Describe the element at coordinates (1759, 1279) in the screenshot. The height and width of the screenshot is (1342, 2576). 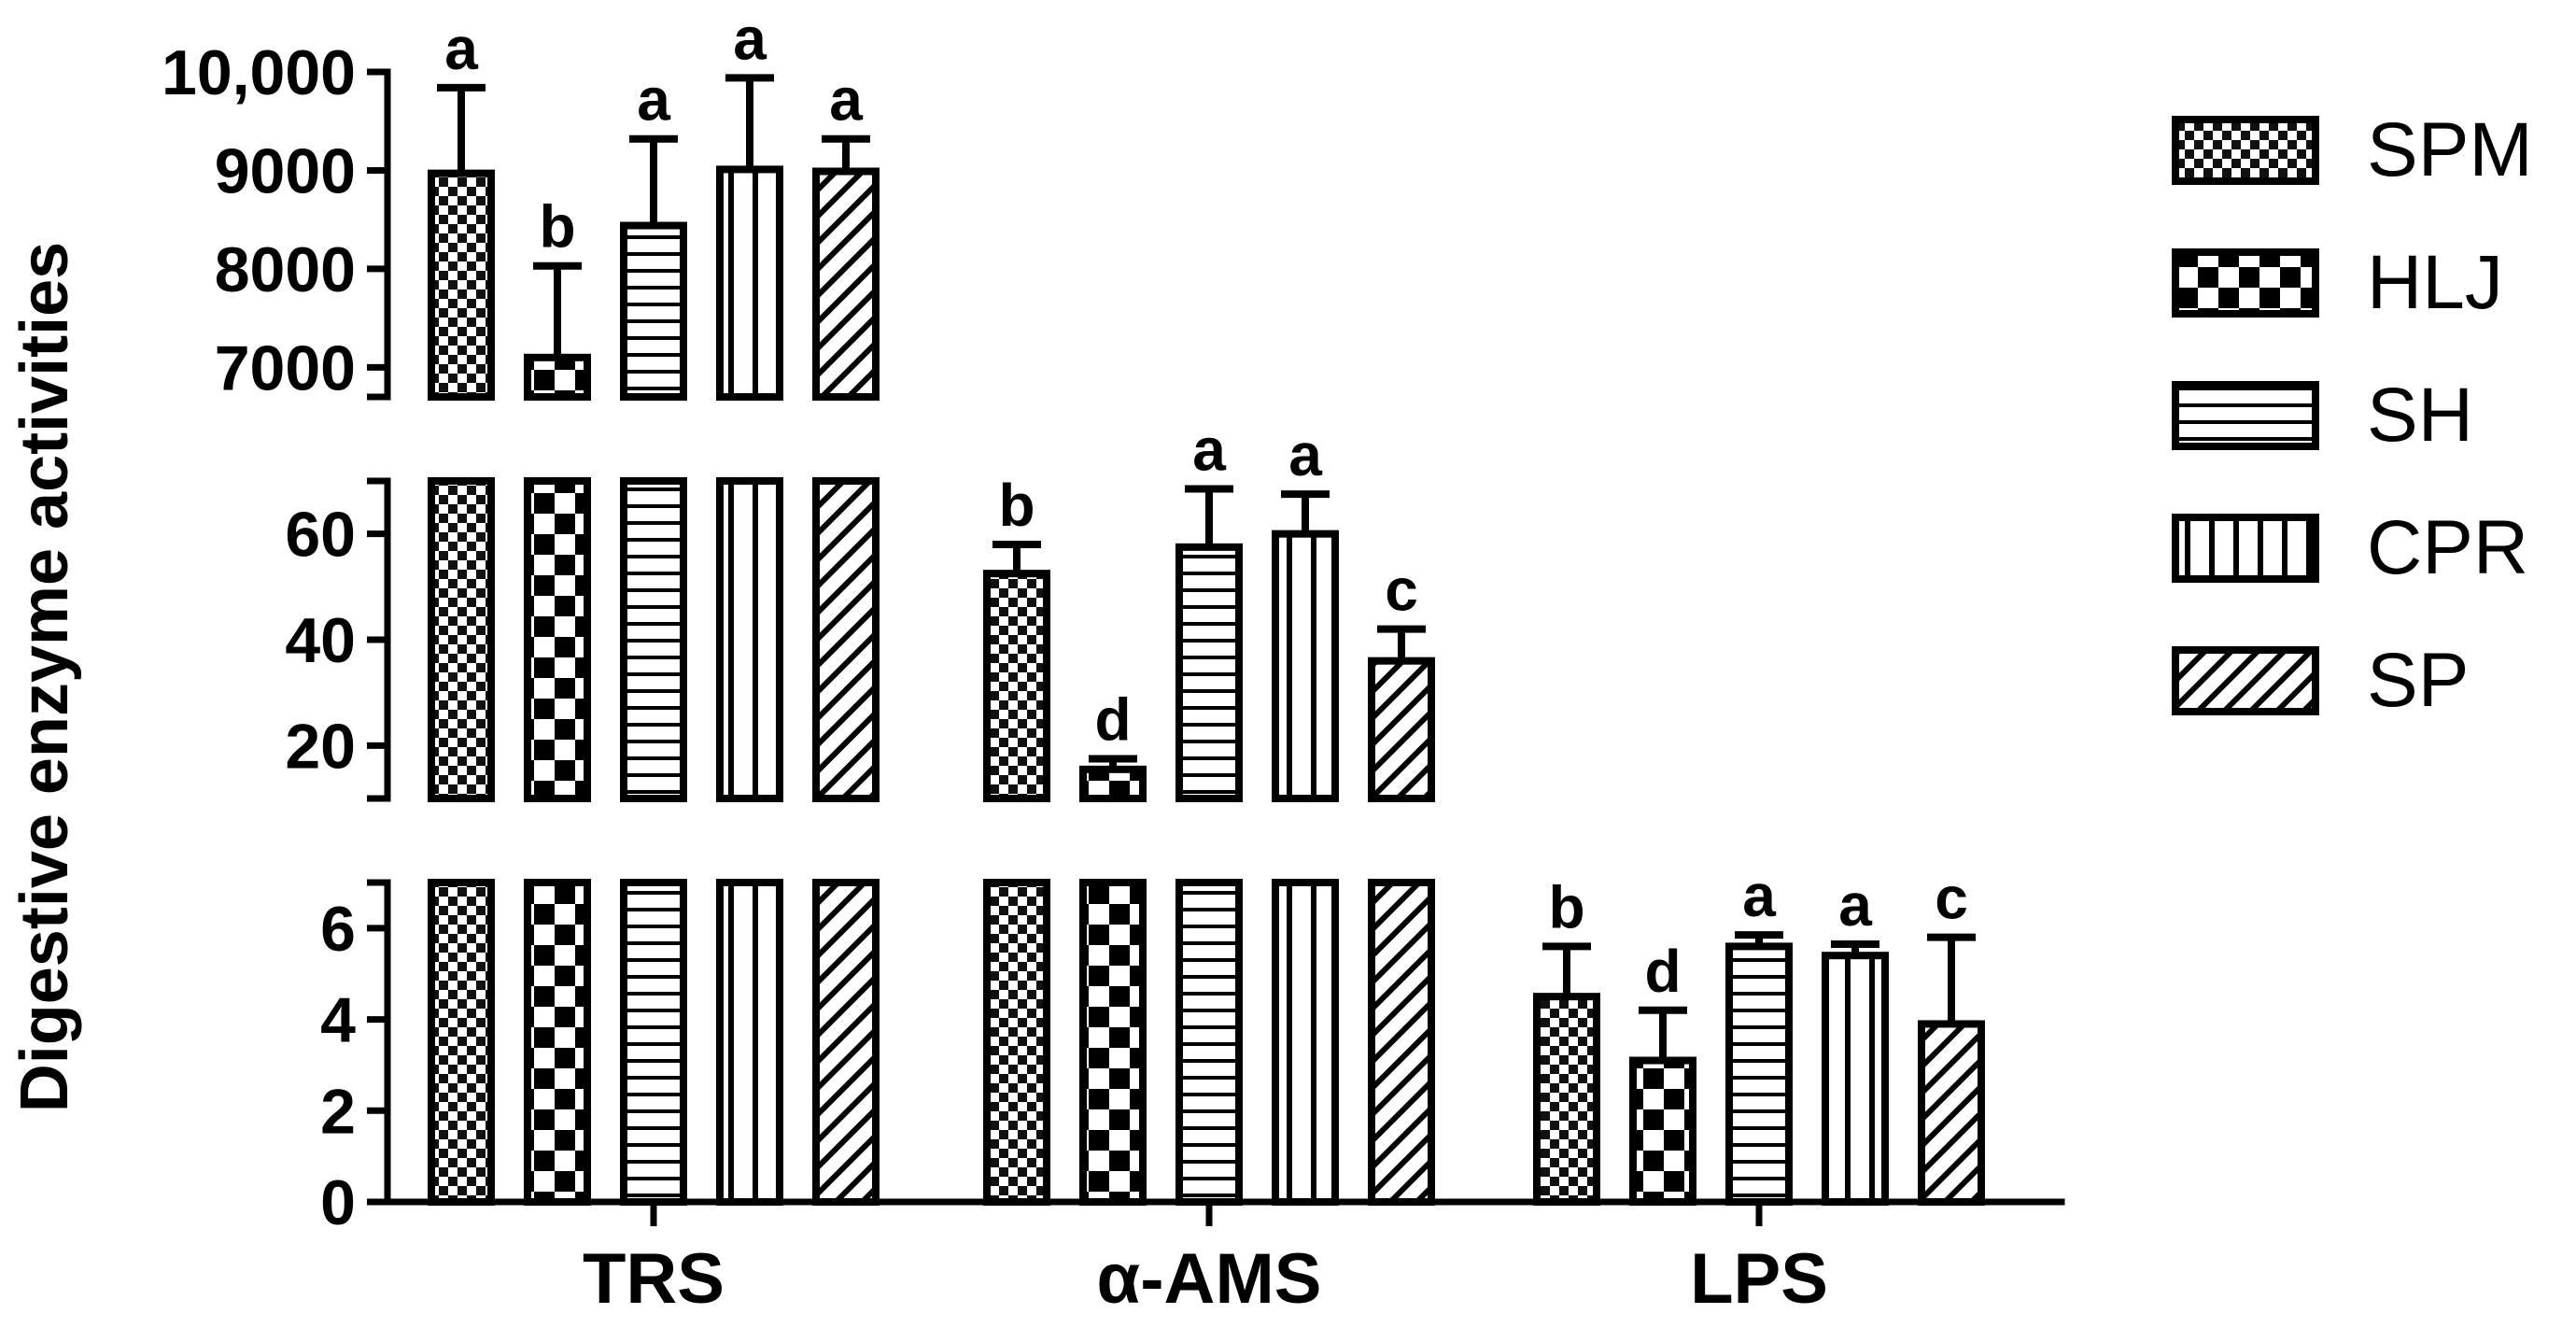
I see `category-label: LPS` at that location.